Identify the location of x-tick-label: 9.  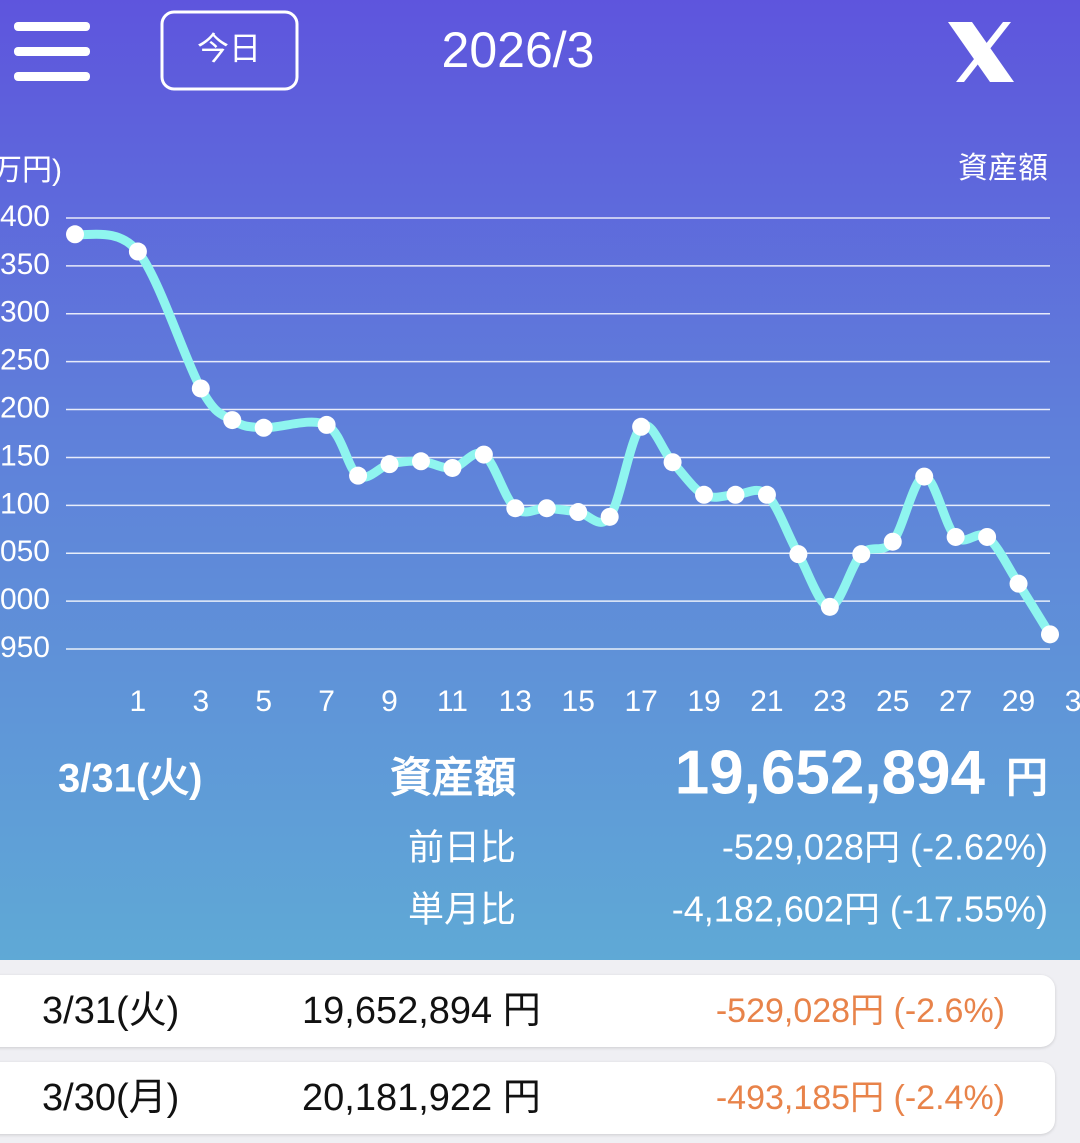
(389, 701).